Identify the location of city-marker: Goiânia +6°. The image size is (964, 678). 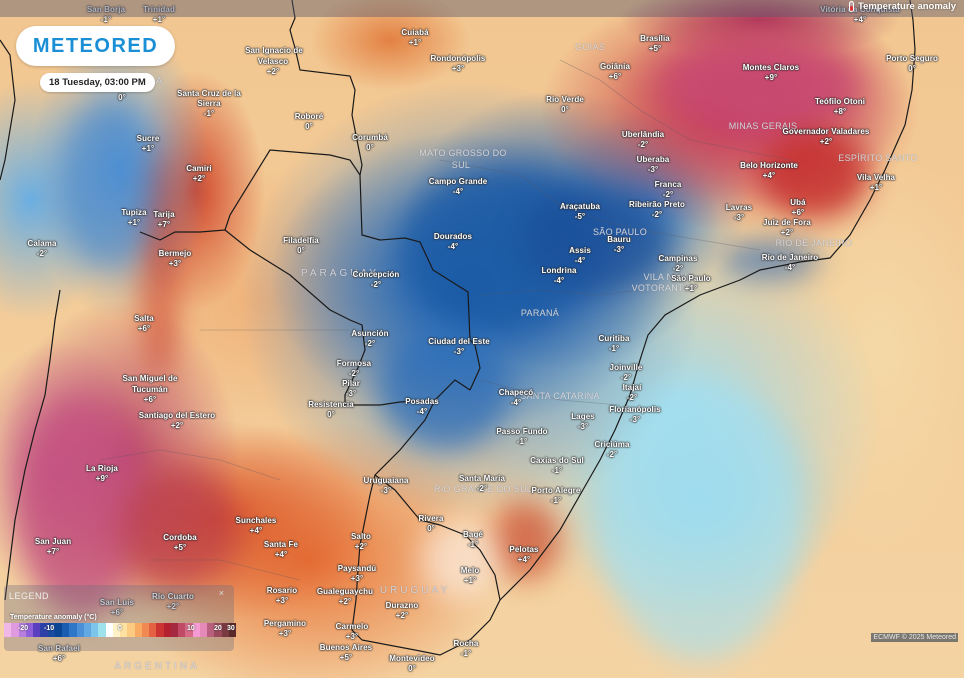
(615, 72).